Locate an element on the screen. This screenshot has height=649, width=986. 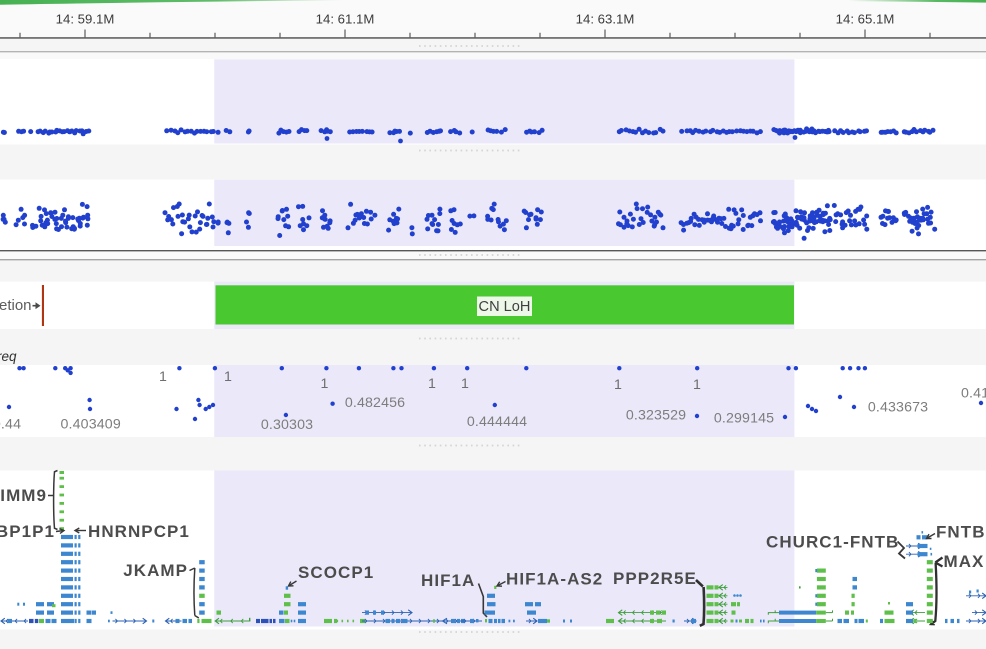
svg-text: 0.444444 is located at coordinates (497, 422).